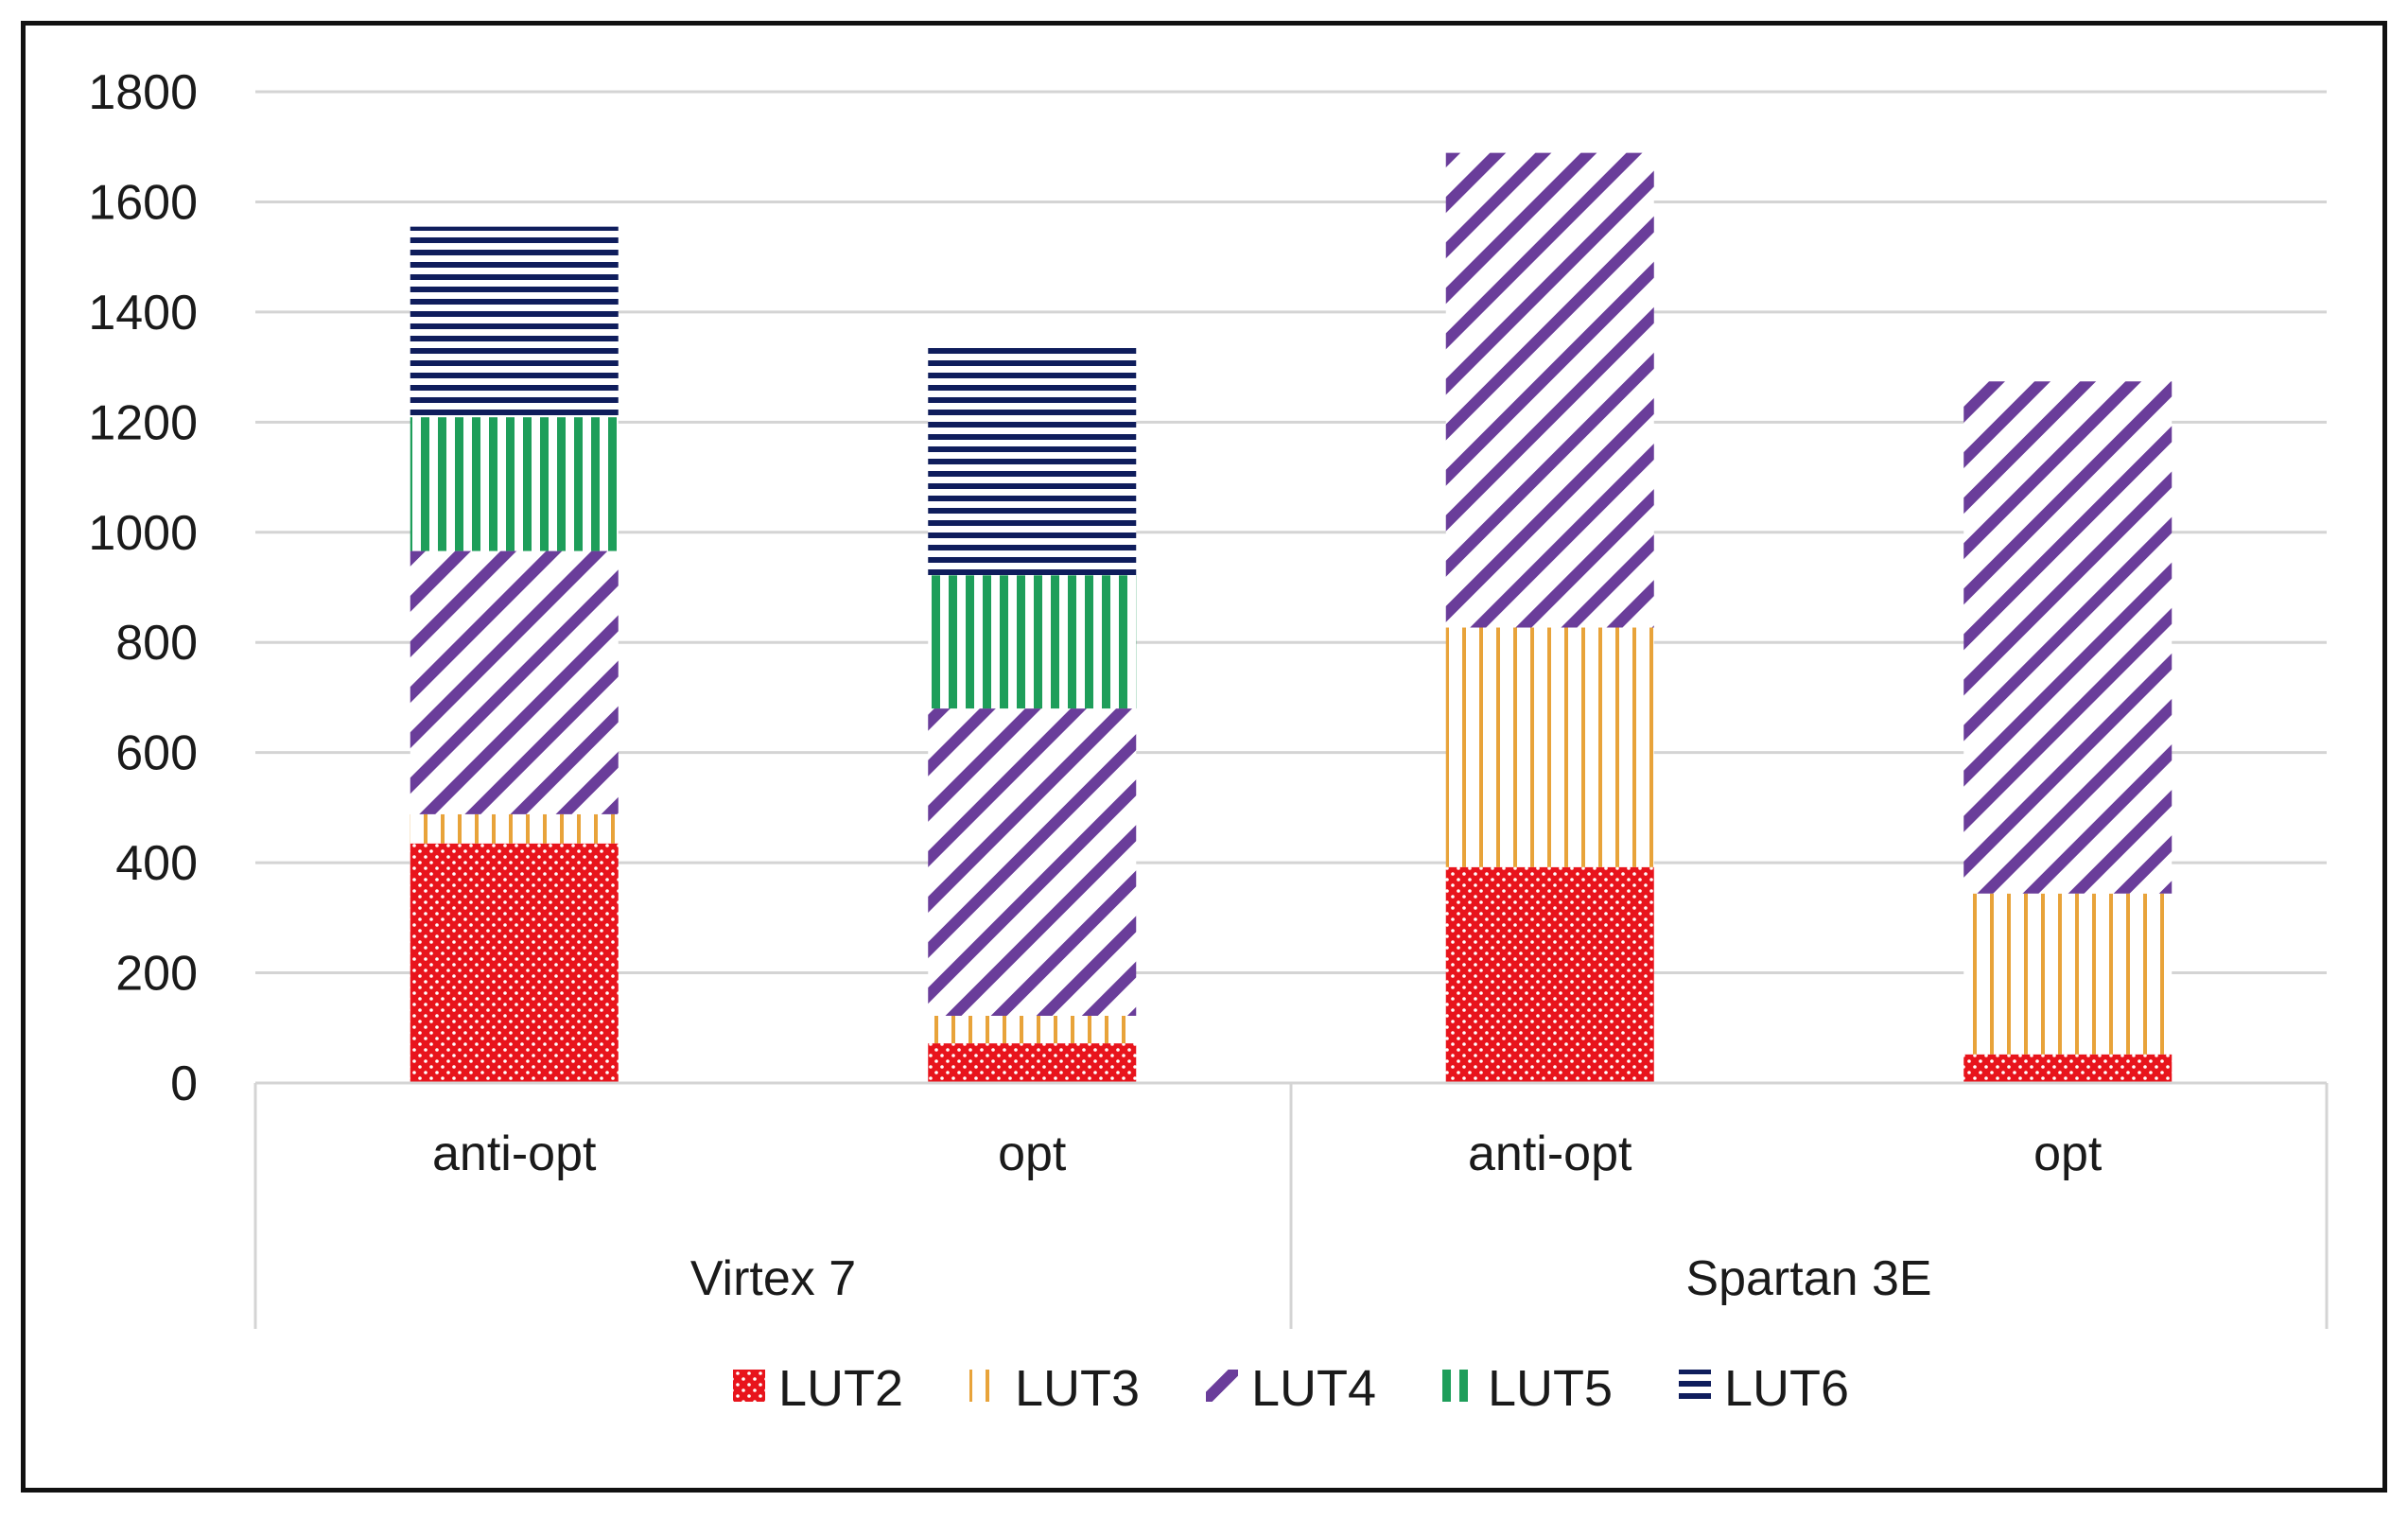 The image size is (2408, 1519). What do you see at coordinates (1458, 1386) in the screenshot?
I see `legend-swatch-lut5` at bounding box center [1458, 1386].